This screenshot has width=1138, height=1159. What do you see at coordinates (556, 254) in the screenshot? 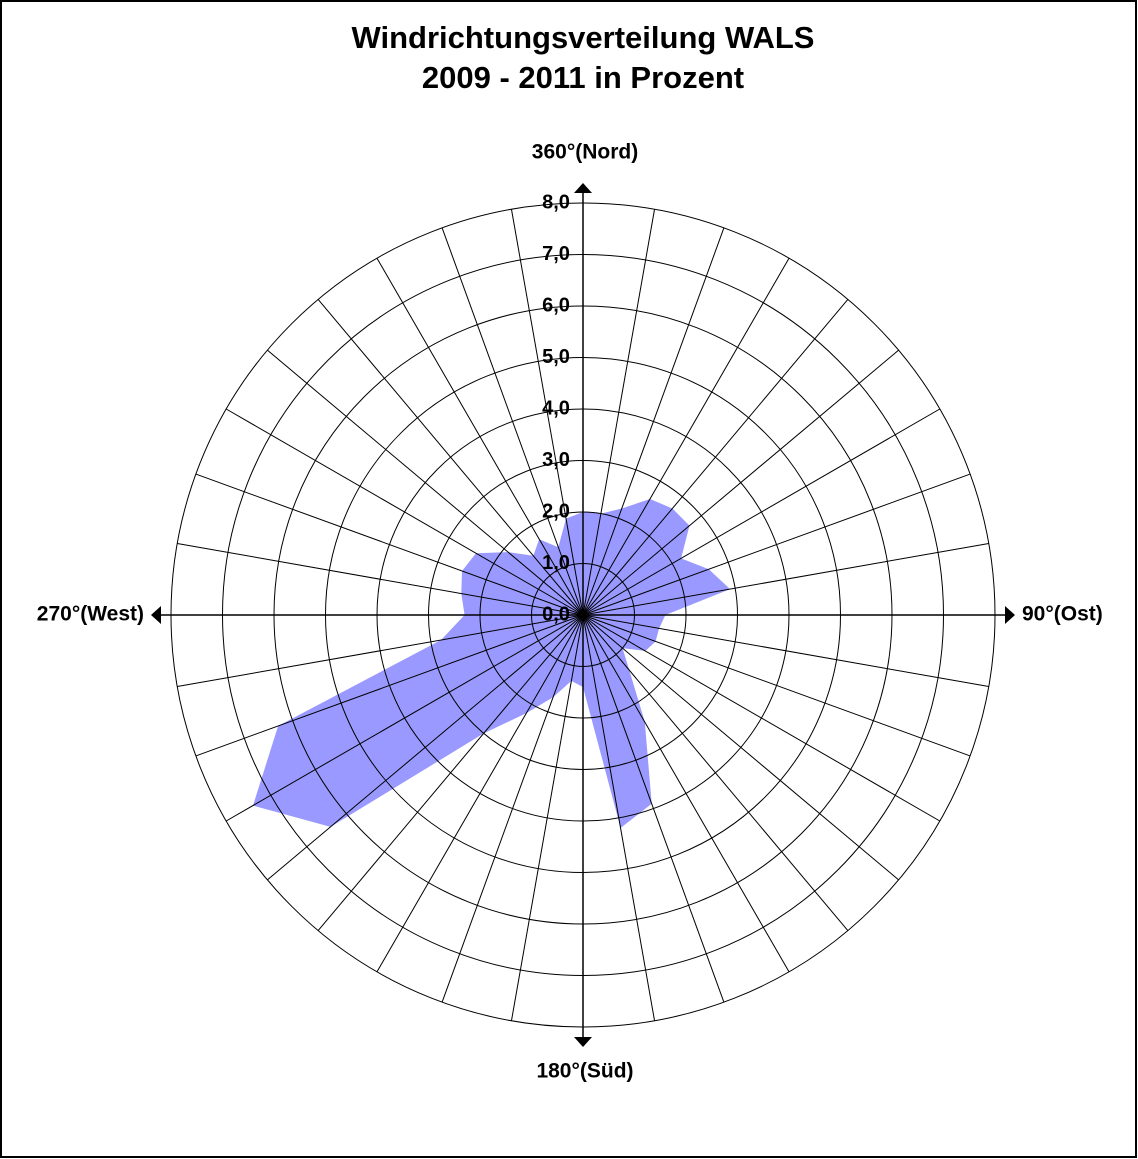
I see `y-tick-label: 7,0` at bounding box center [556, 254].